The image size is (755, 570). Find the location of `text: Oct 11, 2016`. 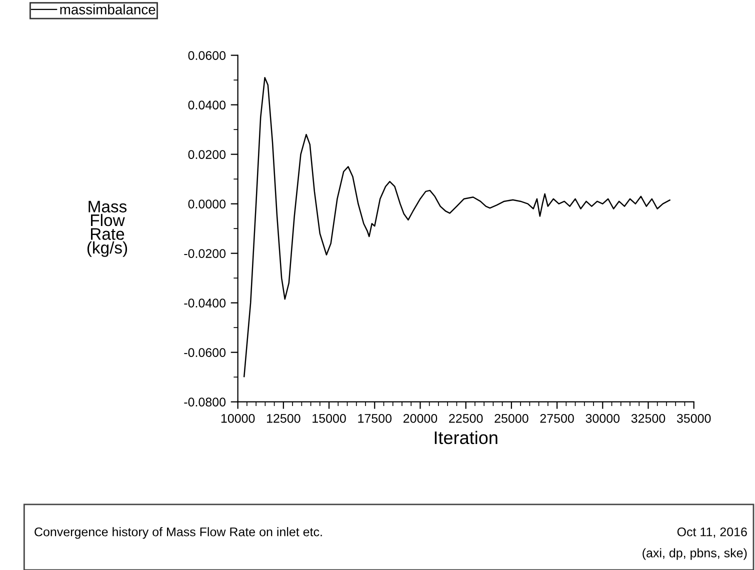

text: Oct 11, 2016 is located at coordinates (712, 532).